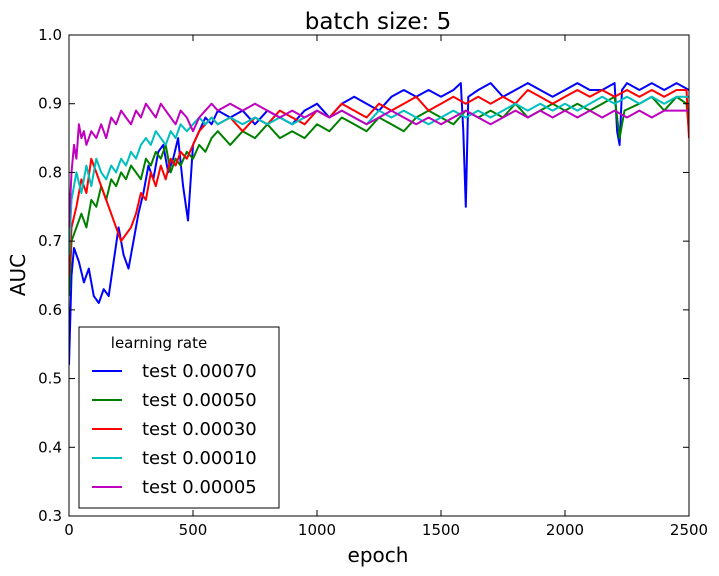  I want to click on y-tick-label: 1.0, so click(50, 35).